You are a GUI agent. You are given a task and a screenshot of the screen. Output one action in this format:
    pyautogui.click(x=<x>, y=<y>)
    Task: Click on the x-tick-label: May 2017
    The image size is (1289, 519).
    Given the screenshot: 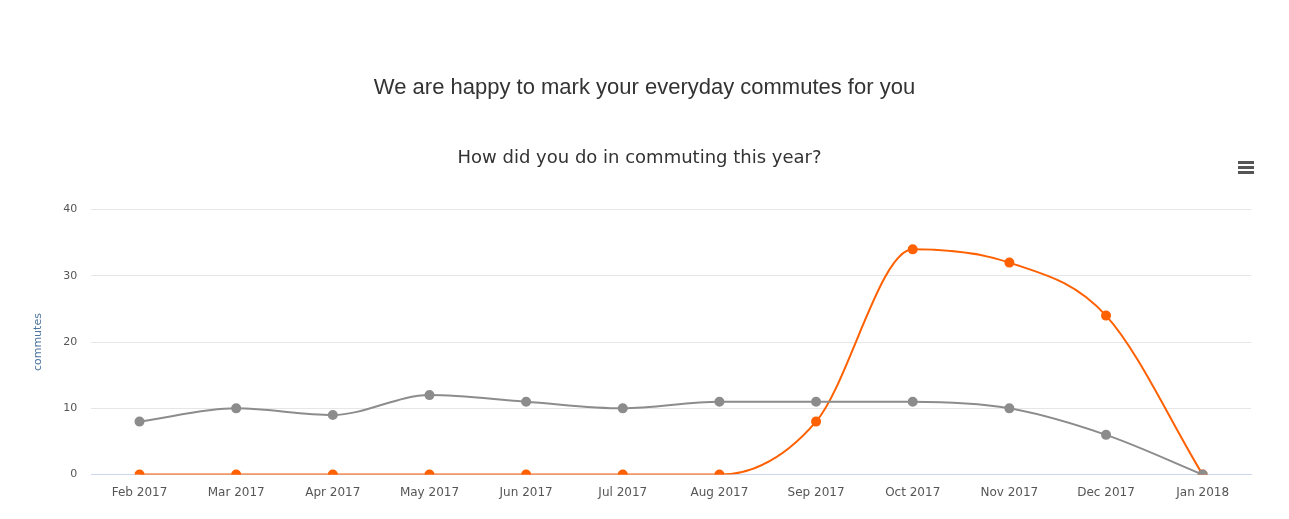 What is the action you would take?
    pyautogui.click(x=429, y=491)
    